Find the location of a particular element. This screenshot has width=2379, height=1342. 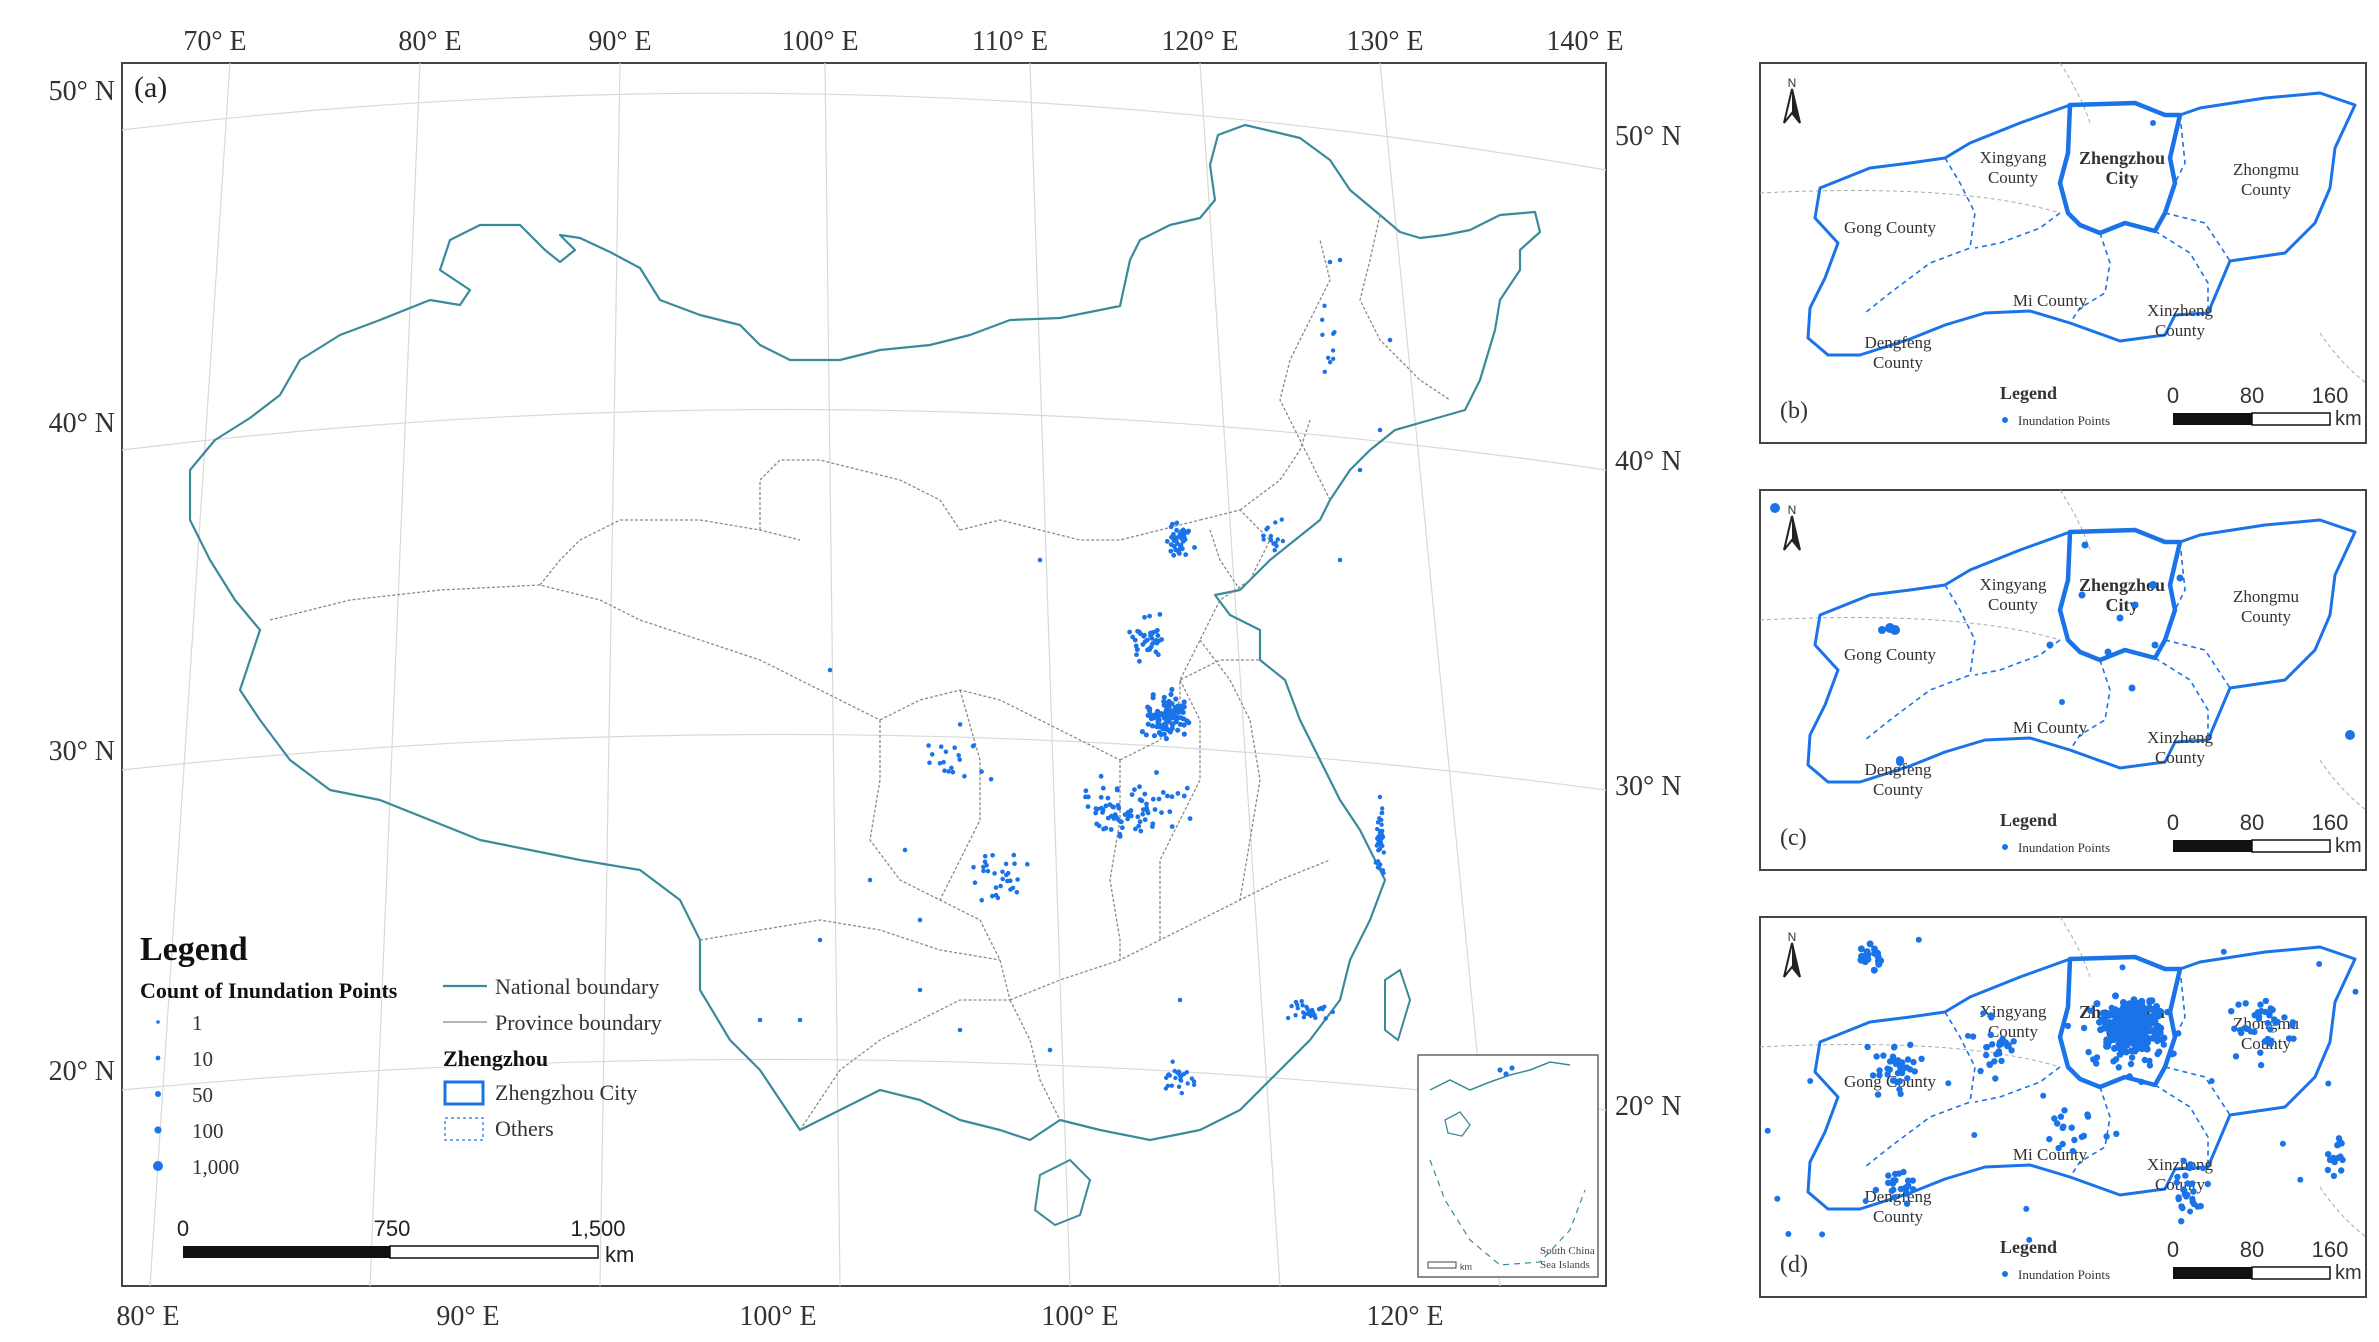

inset-scale-bar is located at coordinates (1442, 1265).